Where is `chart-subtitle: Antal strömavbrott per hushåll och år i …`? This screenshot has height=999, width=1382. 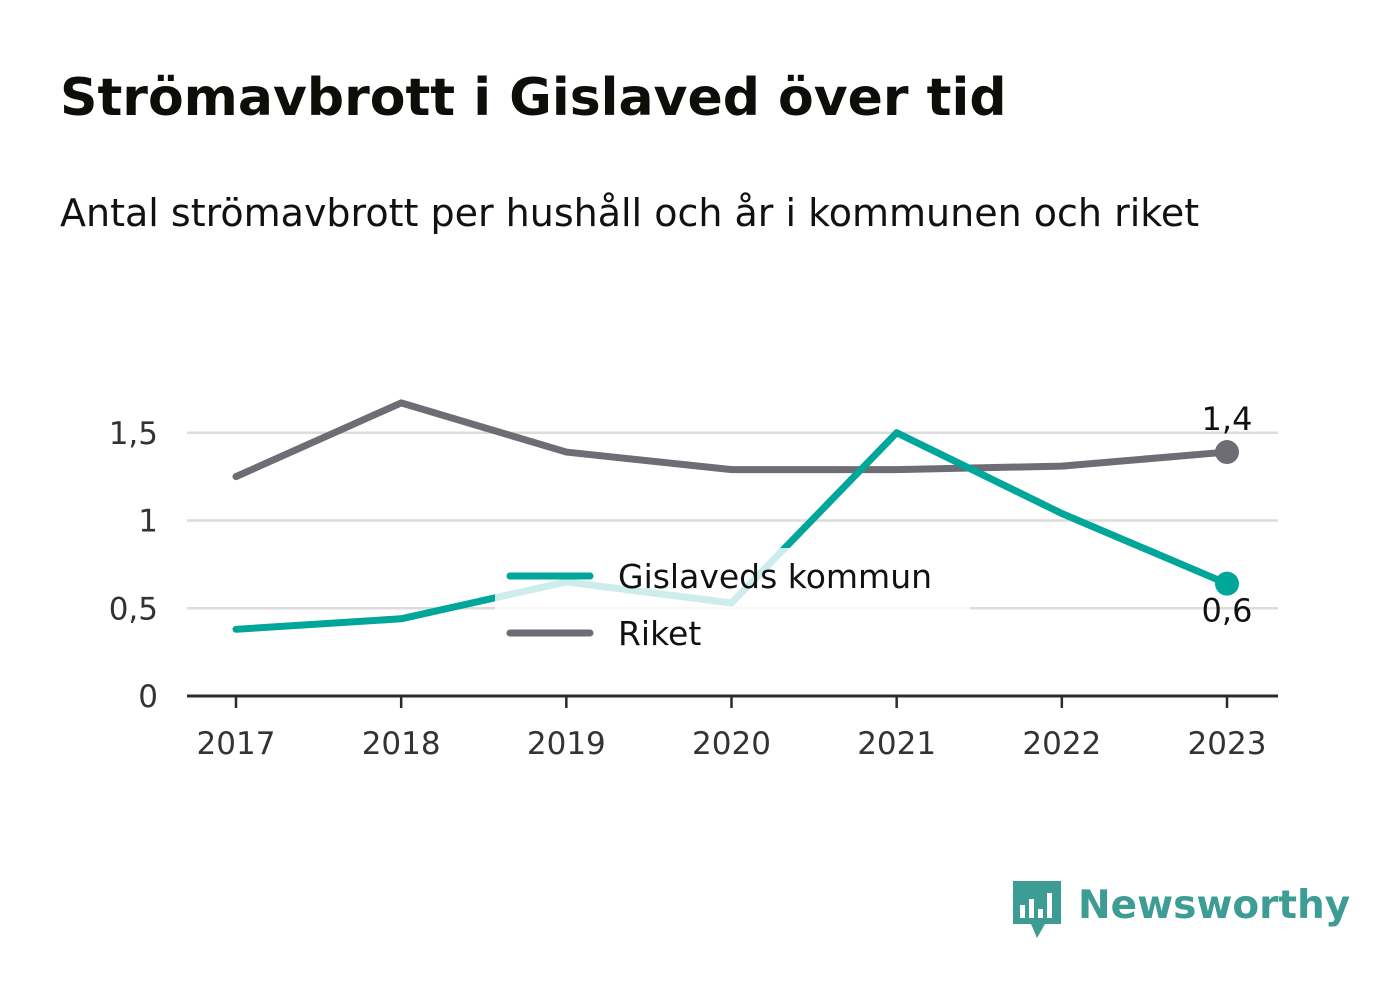
chart-subtitle: Antal strömavbrott per hushåll och år i … is located at coordinates (630, 213).